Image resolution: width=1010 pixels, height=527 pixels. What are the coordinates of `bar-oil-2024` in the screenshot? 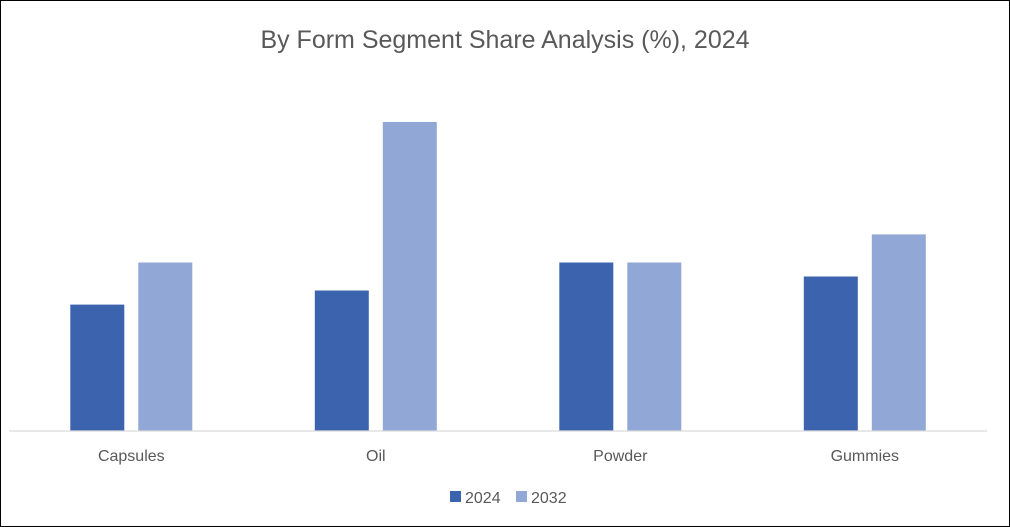 It's located at (341, 360).